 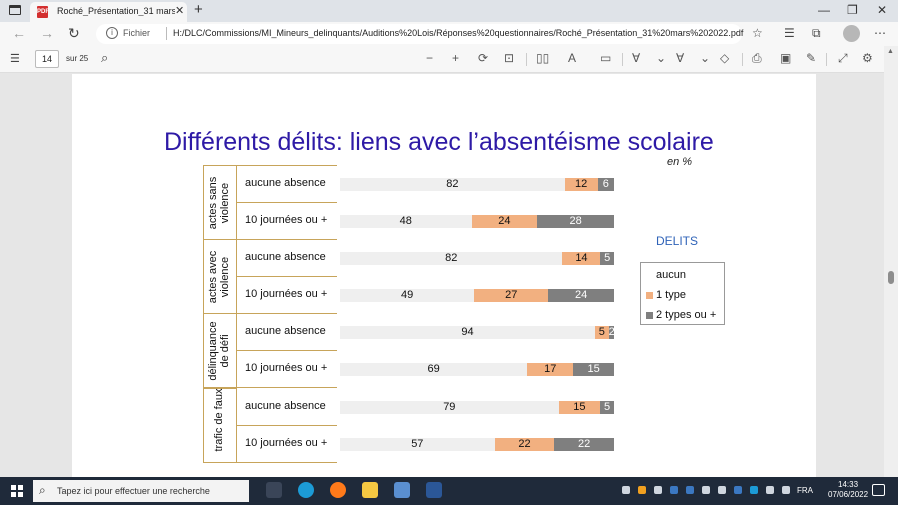 What do you see at coordinates (15, 59) in the screenshot?
I see `table-of-contents-icon: ☰` at bounding box center [15, 59].